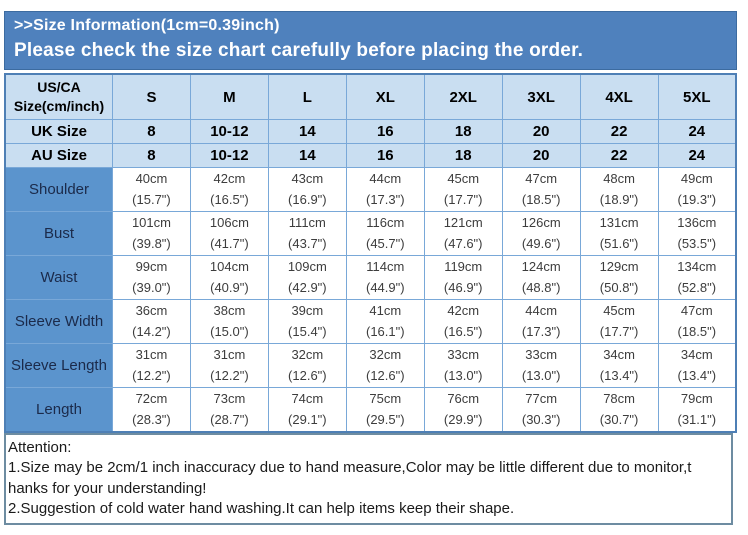 This screenshot has width=748, height=535. I want to click on measurement-label: Bust, so click(58, 233).